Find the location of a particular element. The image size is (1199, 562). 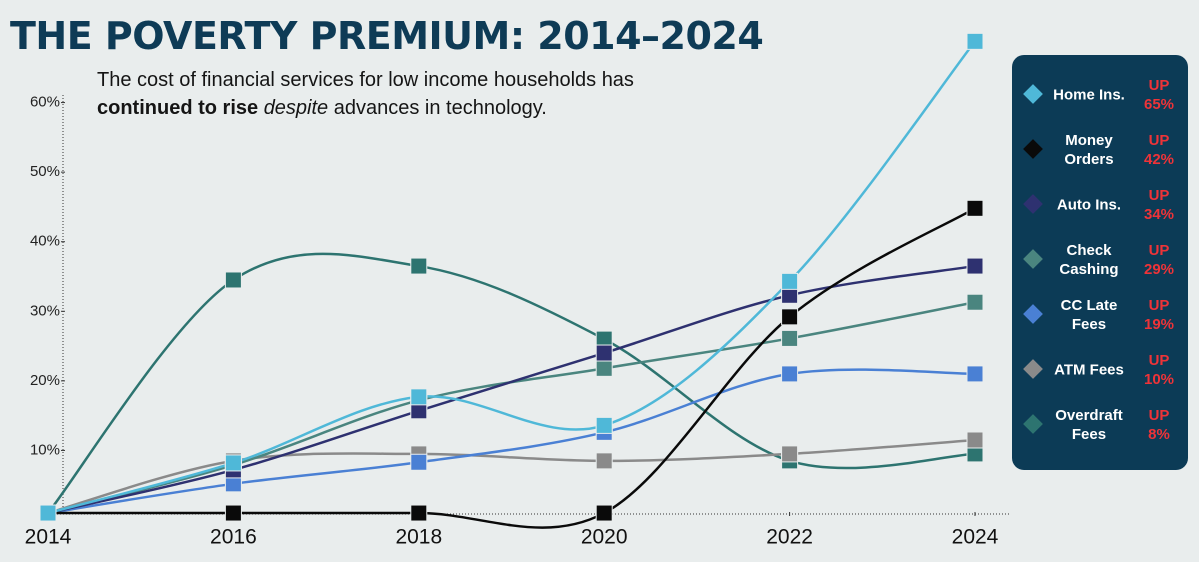

x-tick-label: 2024 is located at coordinates (975, 537).